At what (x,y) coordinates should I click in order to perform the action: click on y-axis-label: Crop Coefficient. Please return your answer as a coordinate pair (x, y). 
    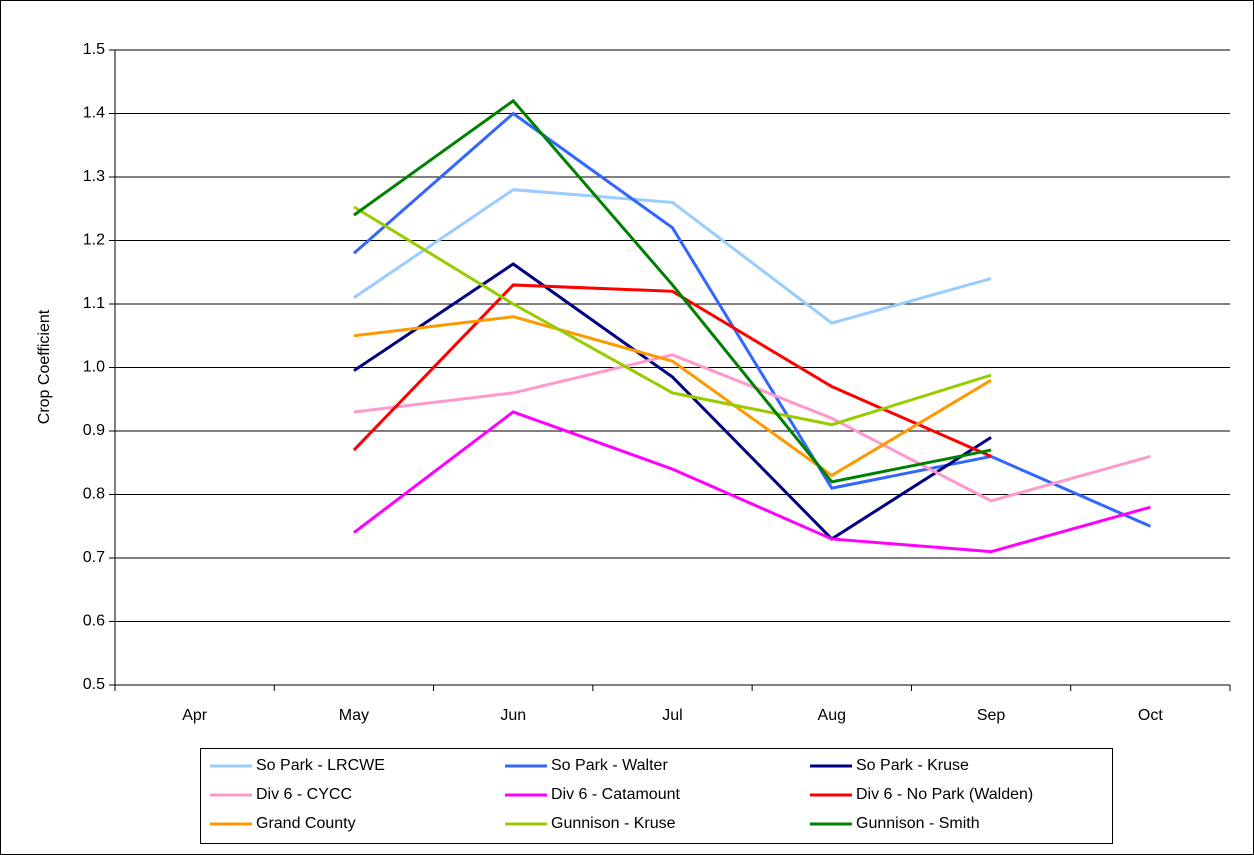
    Looking at the image, I should click on (44, 366).